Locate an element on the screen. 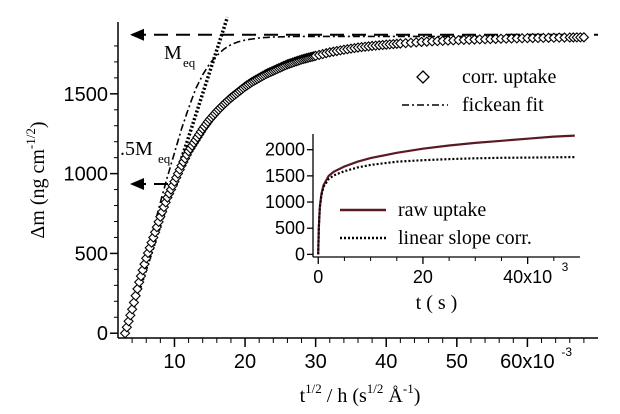 The width and height of the screenshot is (620, 414). linear-slope-corr-line is located at coordinates (446, 205).